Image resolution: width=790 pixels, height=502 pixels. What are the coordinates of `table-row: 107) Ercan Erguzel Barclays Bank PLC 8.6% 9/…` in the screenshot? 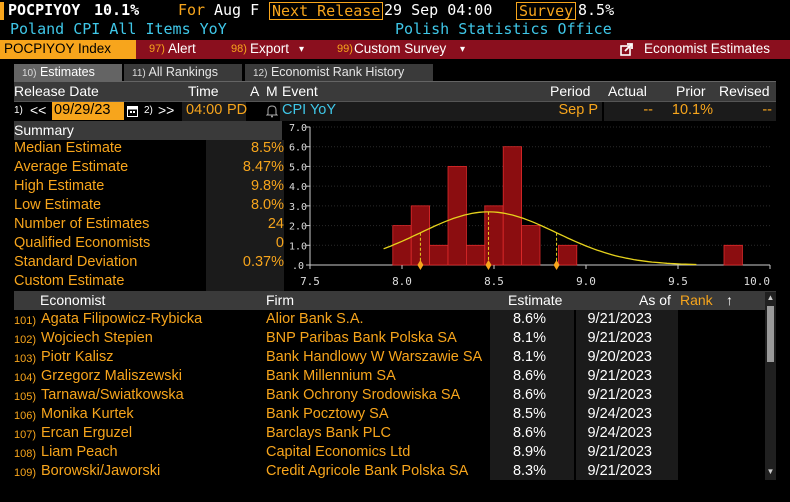 It's located at (382, 434).